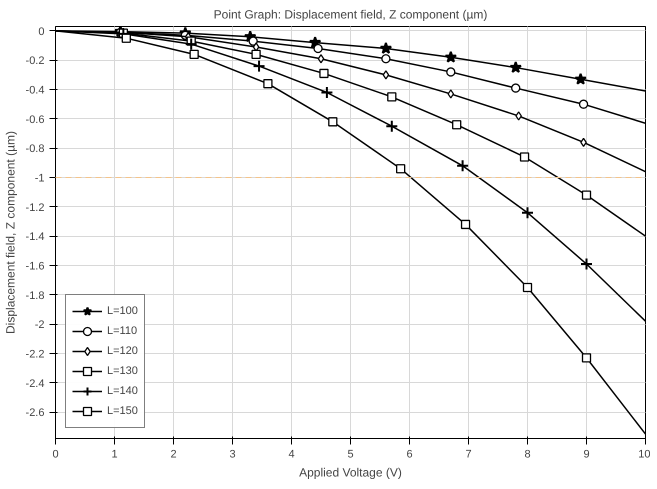  Describe the element at coordinates (35, 120) in the screenshot. I see `y-tick-label: -0.6` at that location.